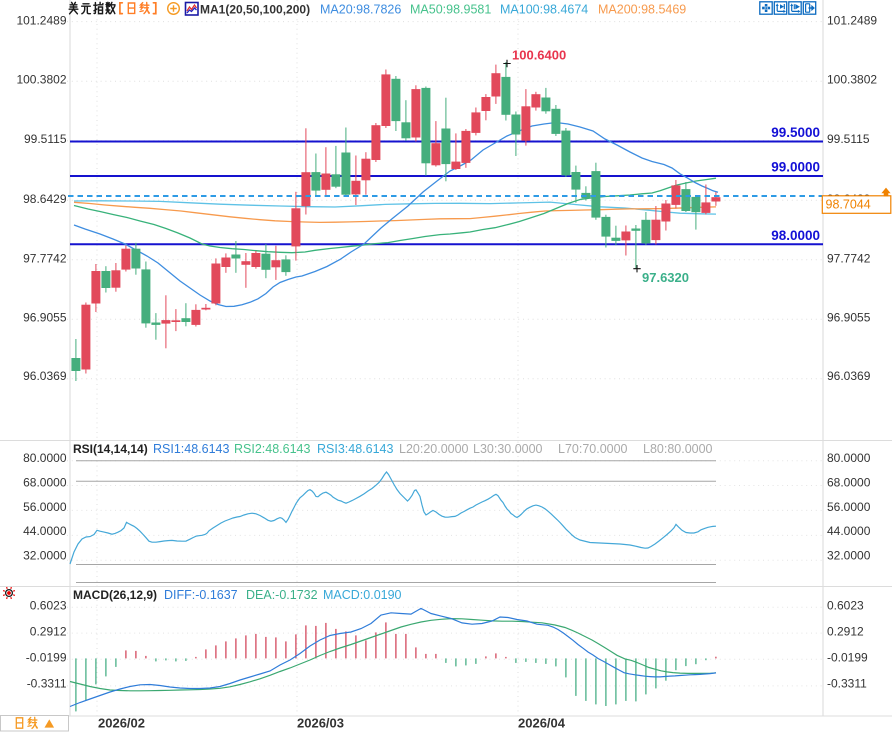 The height and width of the screenshot is (733, 892). Describe the element at coordinates (45, 199) in the screenshot. I see `svg-text: 98.6429` at that location.